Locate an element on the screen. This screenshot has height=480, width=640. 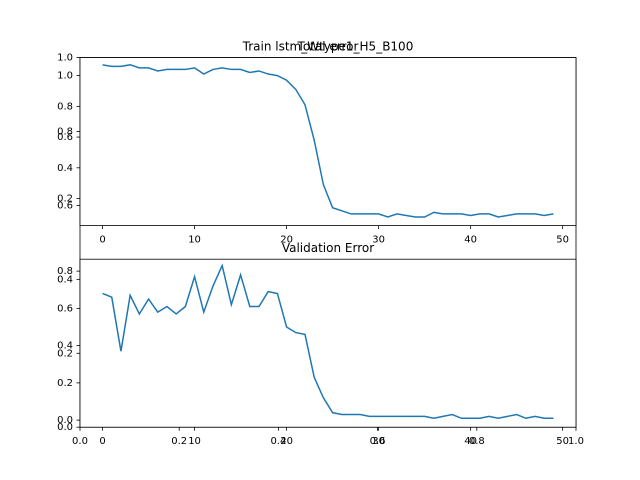
axes-title: Train lstm_Wtype1_H5_B100 is located at coordinates (328, 47).